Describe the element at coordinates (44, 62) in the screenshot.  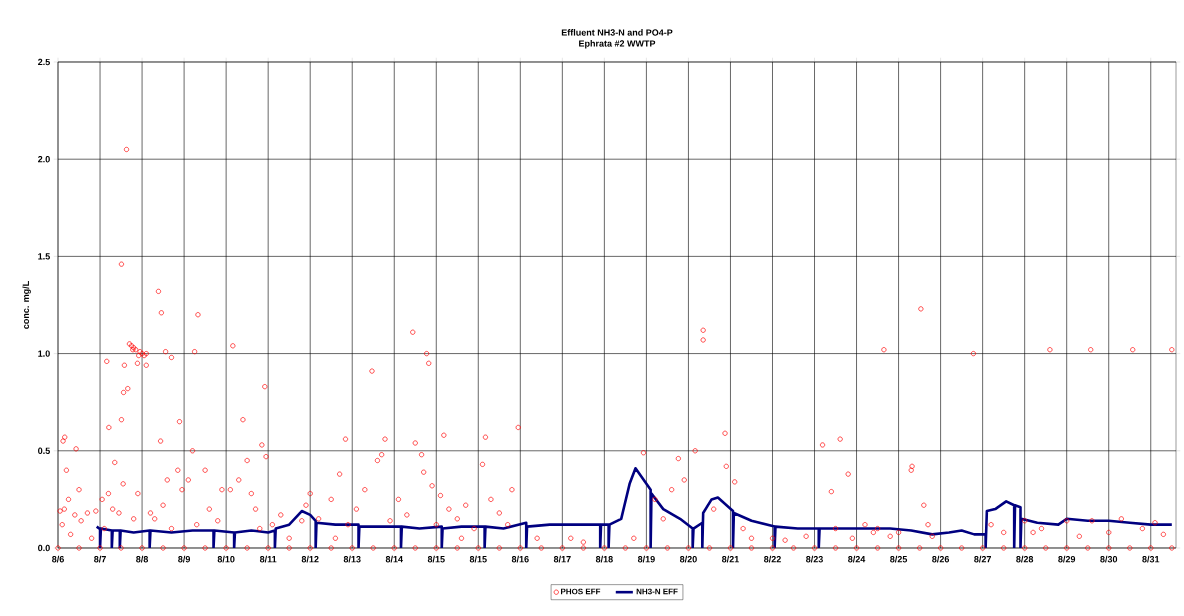
I see `y-tick-label: 2.5` at that location.